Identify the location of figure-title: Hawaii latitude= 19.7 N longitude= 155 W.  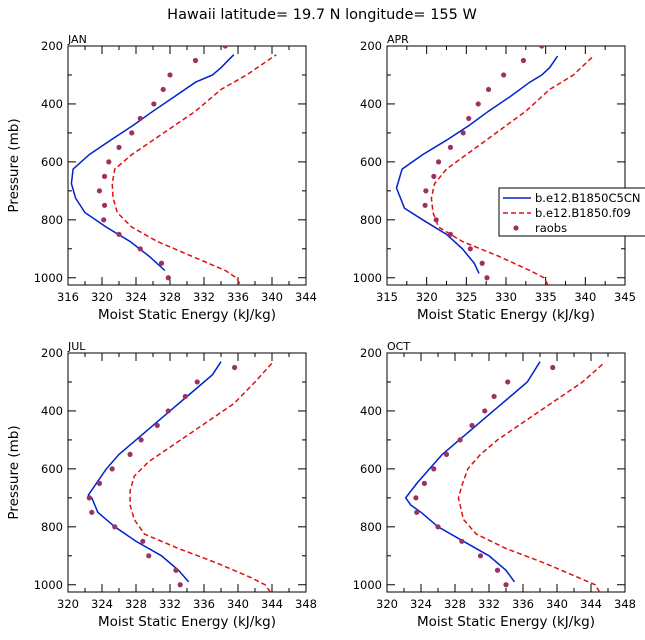
(322, 15).